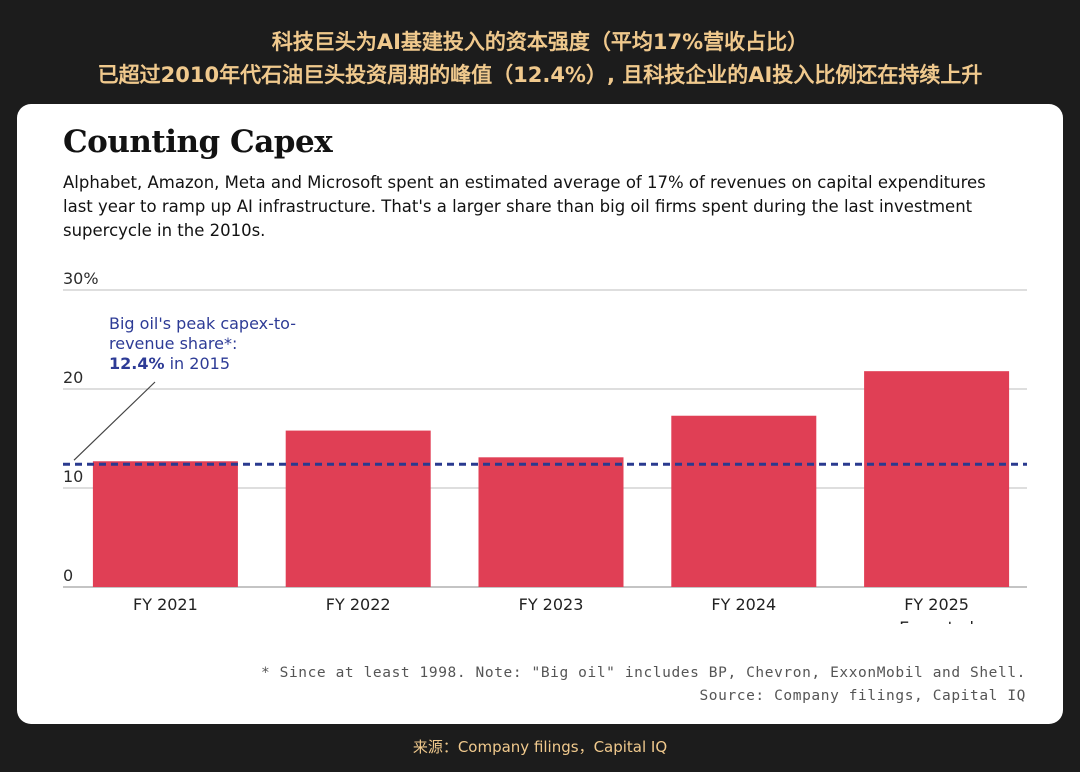 The height and width of the screenshot is (772, 1080). What do you see at coordinates (114, 421) in the screenshot?
I see `annotation-leader-line` at bounding box center [114, 421].